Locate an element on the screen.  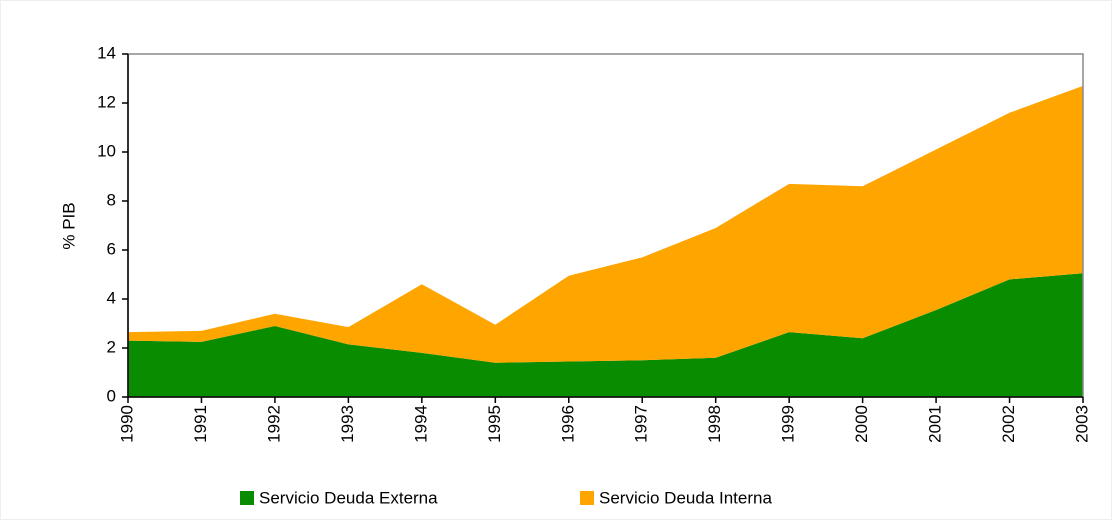
x-tick-label: 2000 is located at coordinates (861, 424).